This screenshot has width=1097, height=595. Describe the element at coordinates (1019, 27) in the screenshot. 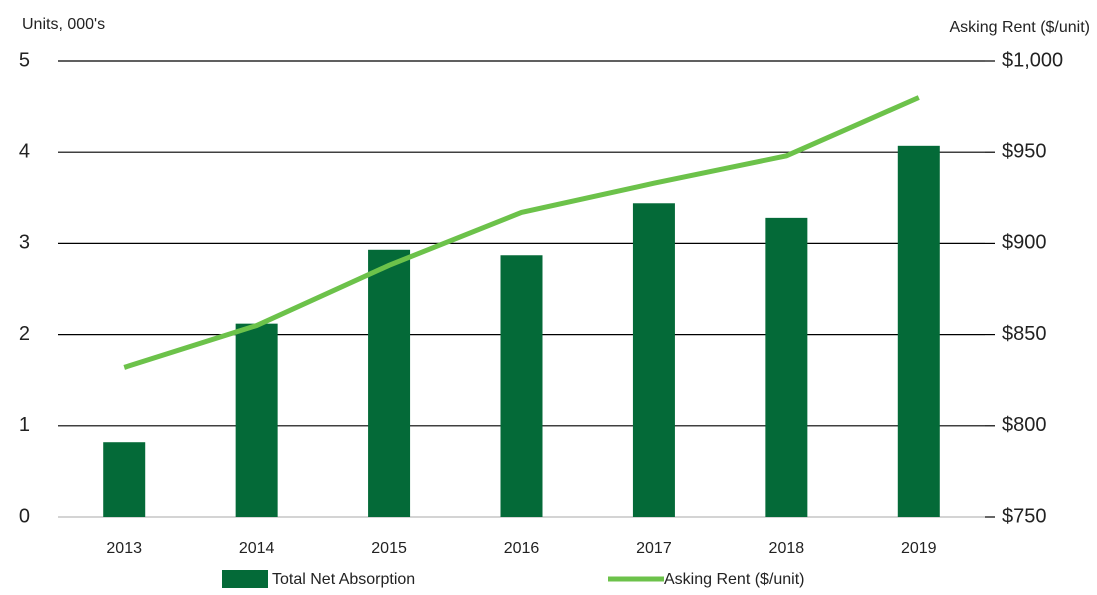

I see `y2-axis-title: Asking Rent ($/unit)` at that location.